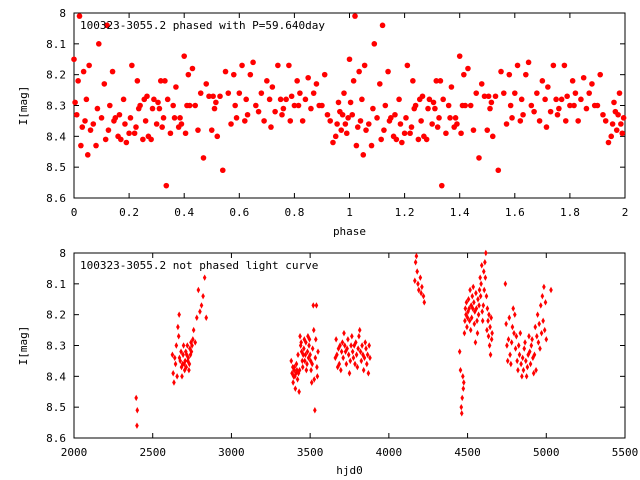 Image resolution: width=640 pixels, height=480 pixels. Describe the element at coordinates (294, 212) in the screenshot. I see `x-tick-label: 0.8` at that location.